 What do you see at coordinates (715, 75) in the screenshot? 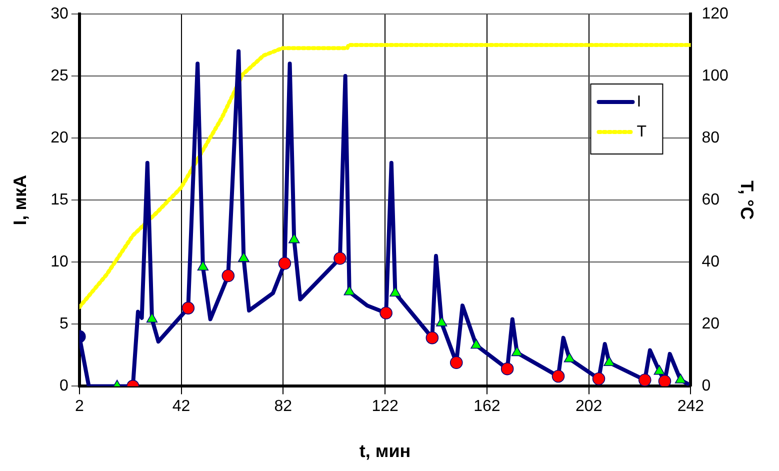
I see `y2-tick-label: 100` at bounding box center [715, 75].